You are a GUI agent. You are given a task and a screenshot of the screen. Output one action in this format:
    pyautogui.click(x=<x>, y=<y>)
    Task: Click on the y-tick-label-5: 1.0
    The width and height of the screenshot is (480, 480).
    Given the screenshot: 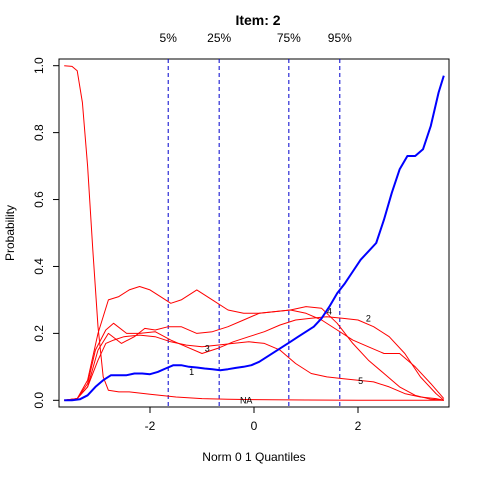 What is the action you would take?
    pyautogui.click(x=39, y=65)
    